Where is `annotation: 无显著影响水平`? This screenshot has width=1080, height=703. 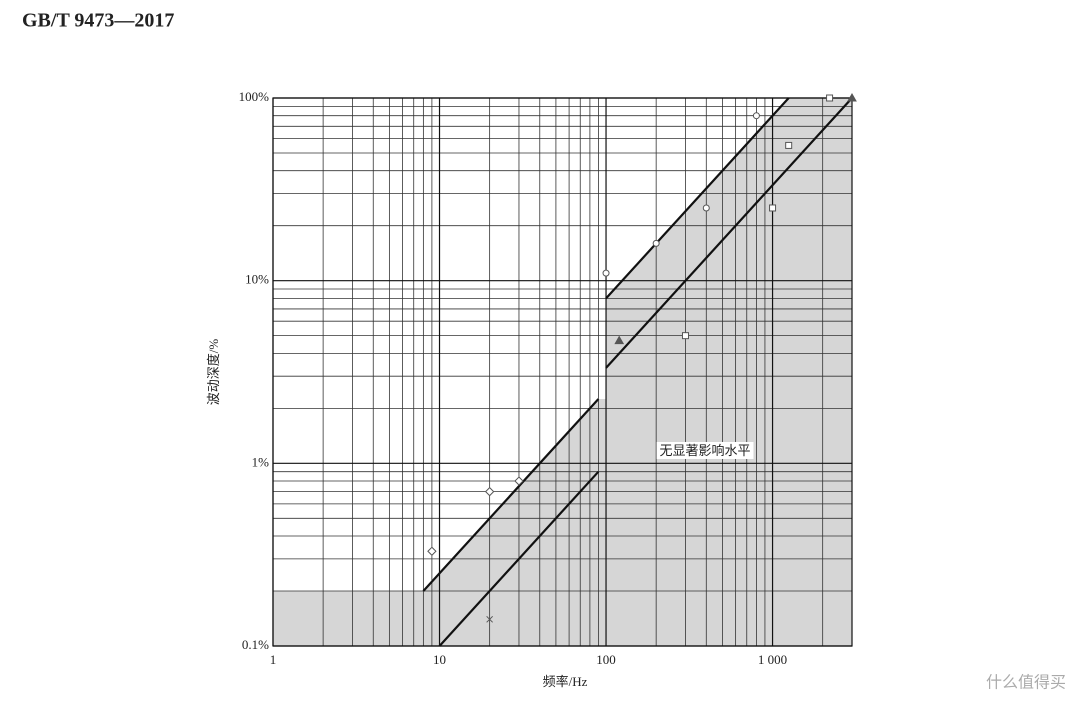
annotation: 无显著影响水平 is located at coordinates (704, 450).